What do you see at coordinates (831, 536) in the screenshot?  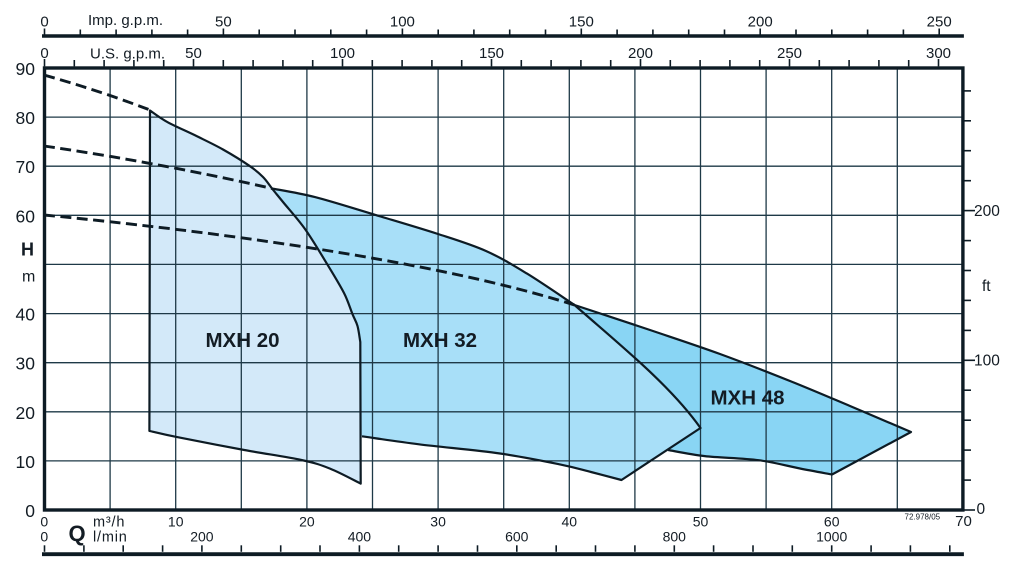 I see `svg-text: 1000` at bounding box center [831, 536].